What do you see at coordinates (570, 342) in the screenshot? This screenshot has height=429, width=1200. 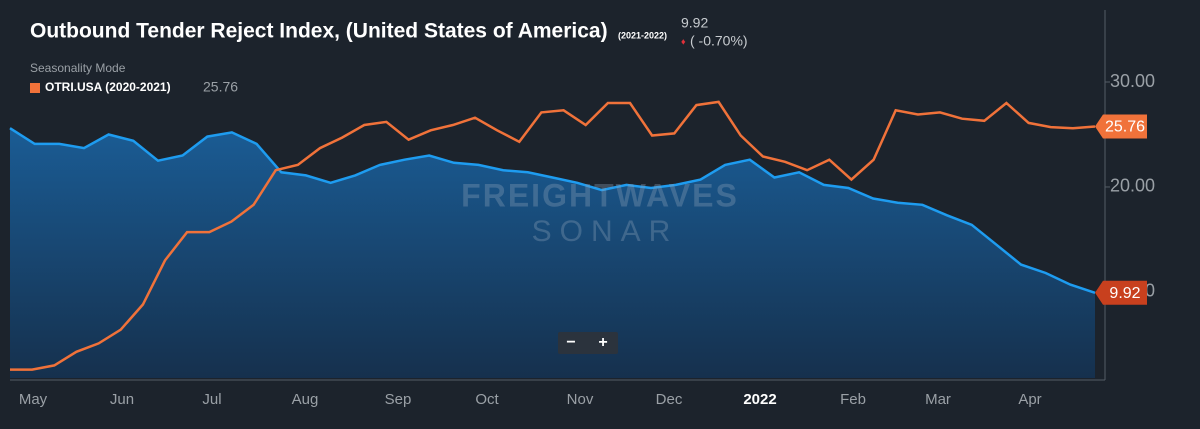 I see `zoom-out: −` at bounding box center [570, 342].